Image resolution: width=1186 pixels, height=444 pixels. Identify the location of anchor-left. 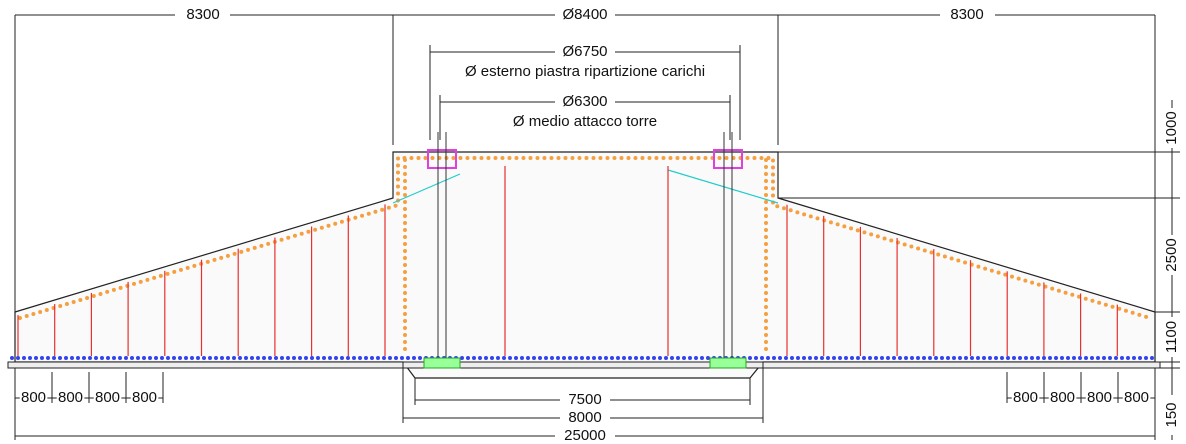
(442, 250).